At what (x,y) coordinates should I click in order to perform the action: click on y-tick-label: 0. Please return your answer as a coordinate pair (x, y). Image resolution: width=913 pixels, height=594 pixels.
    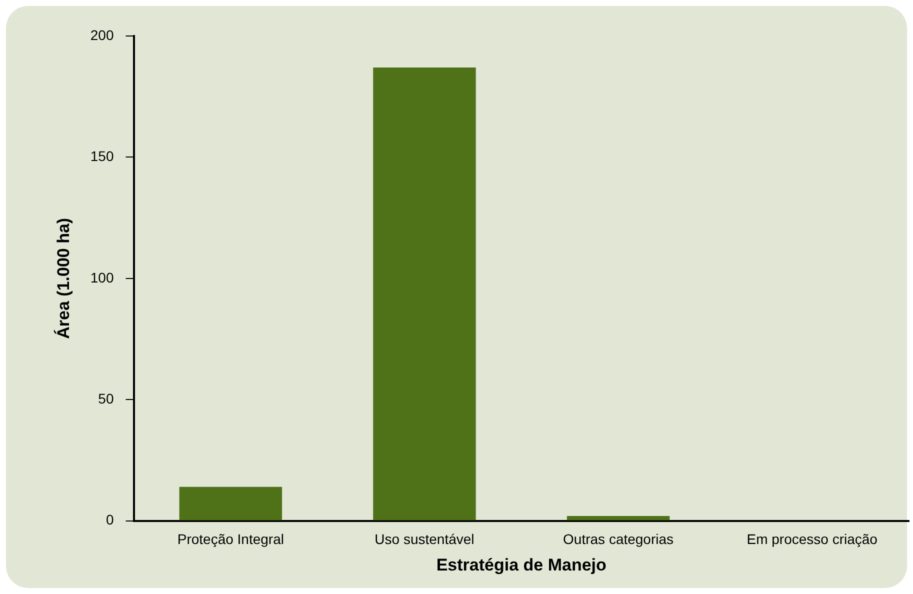
    Looking at the image, I should click on (110, 520).